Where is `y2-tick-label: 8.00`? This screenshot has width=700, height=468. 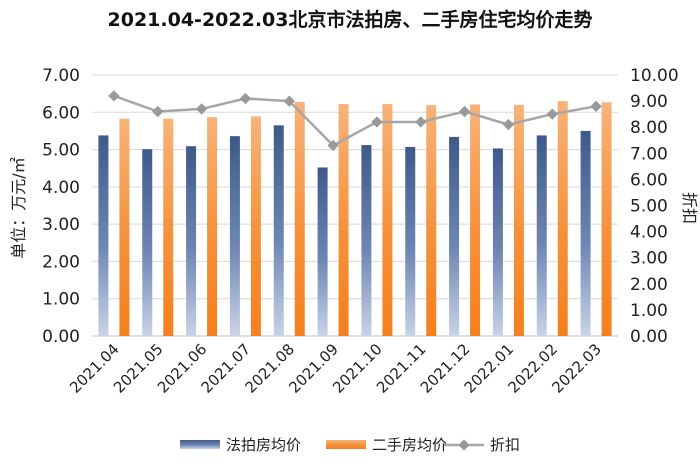 y2-tick-label: 8.00 is located at coordinates (649, 128).